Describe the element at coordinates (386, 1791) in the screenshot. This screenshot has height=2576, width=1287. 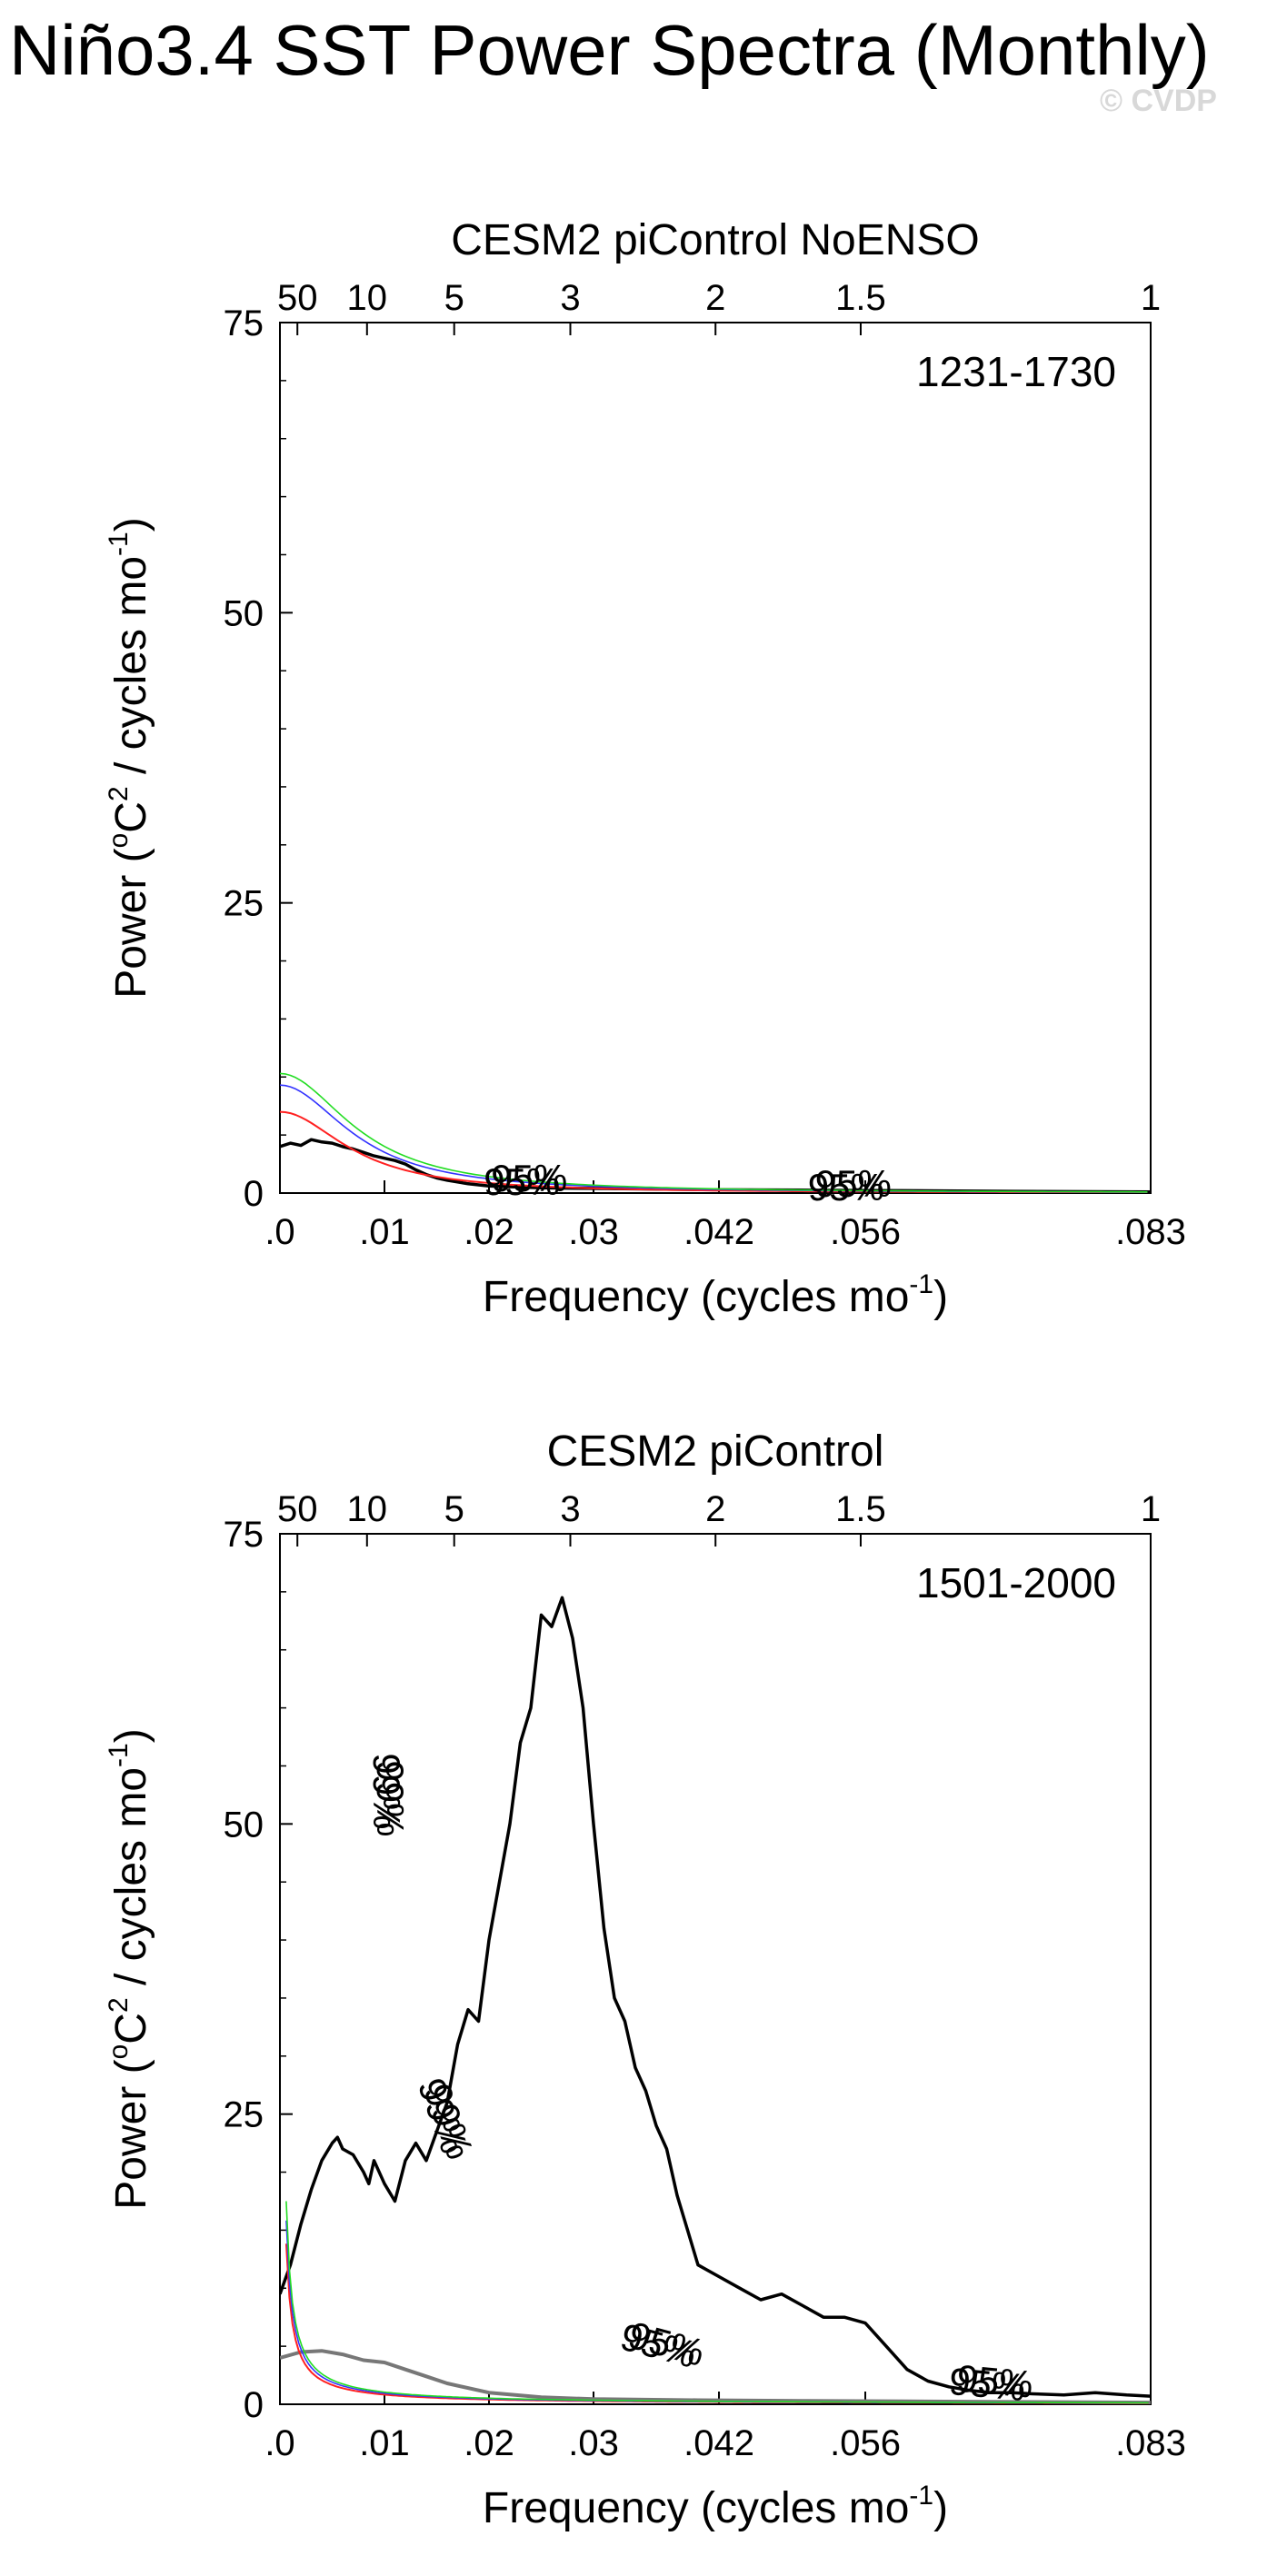
I see `sig-label-back: 99%` at that location.